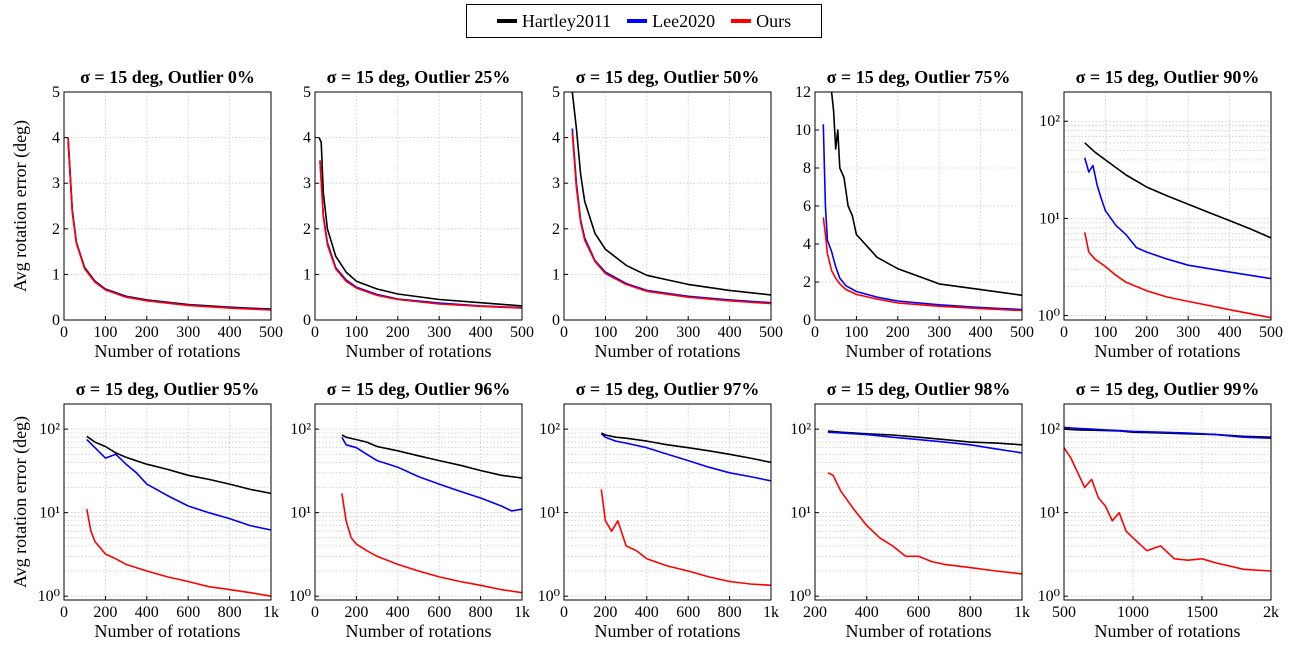 The width and height of the screenshot is (1299, 653). Describe the element at coordinates (1202, 612) in the screenshot. I see `x-tick-label: 1500` at that location.